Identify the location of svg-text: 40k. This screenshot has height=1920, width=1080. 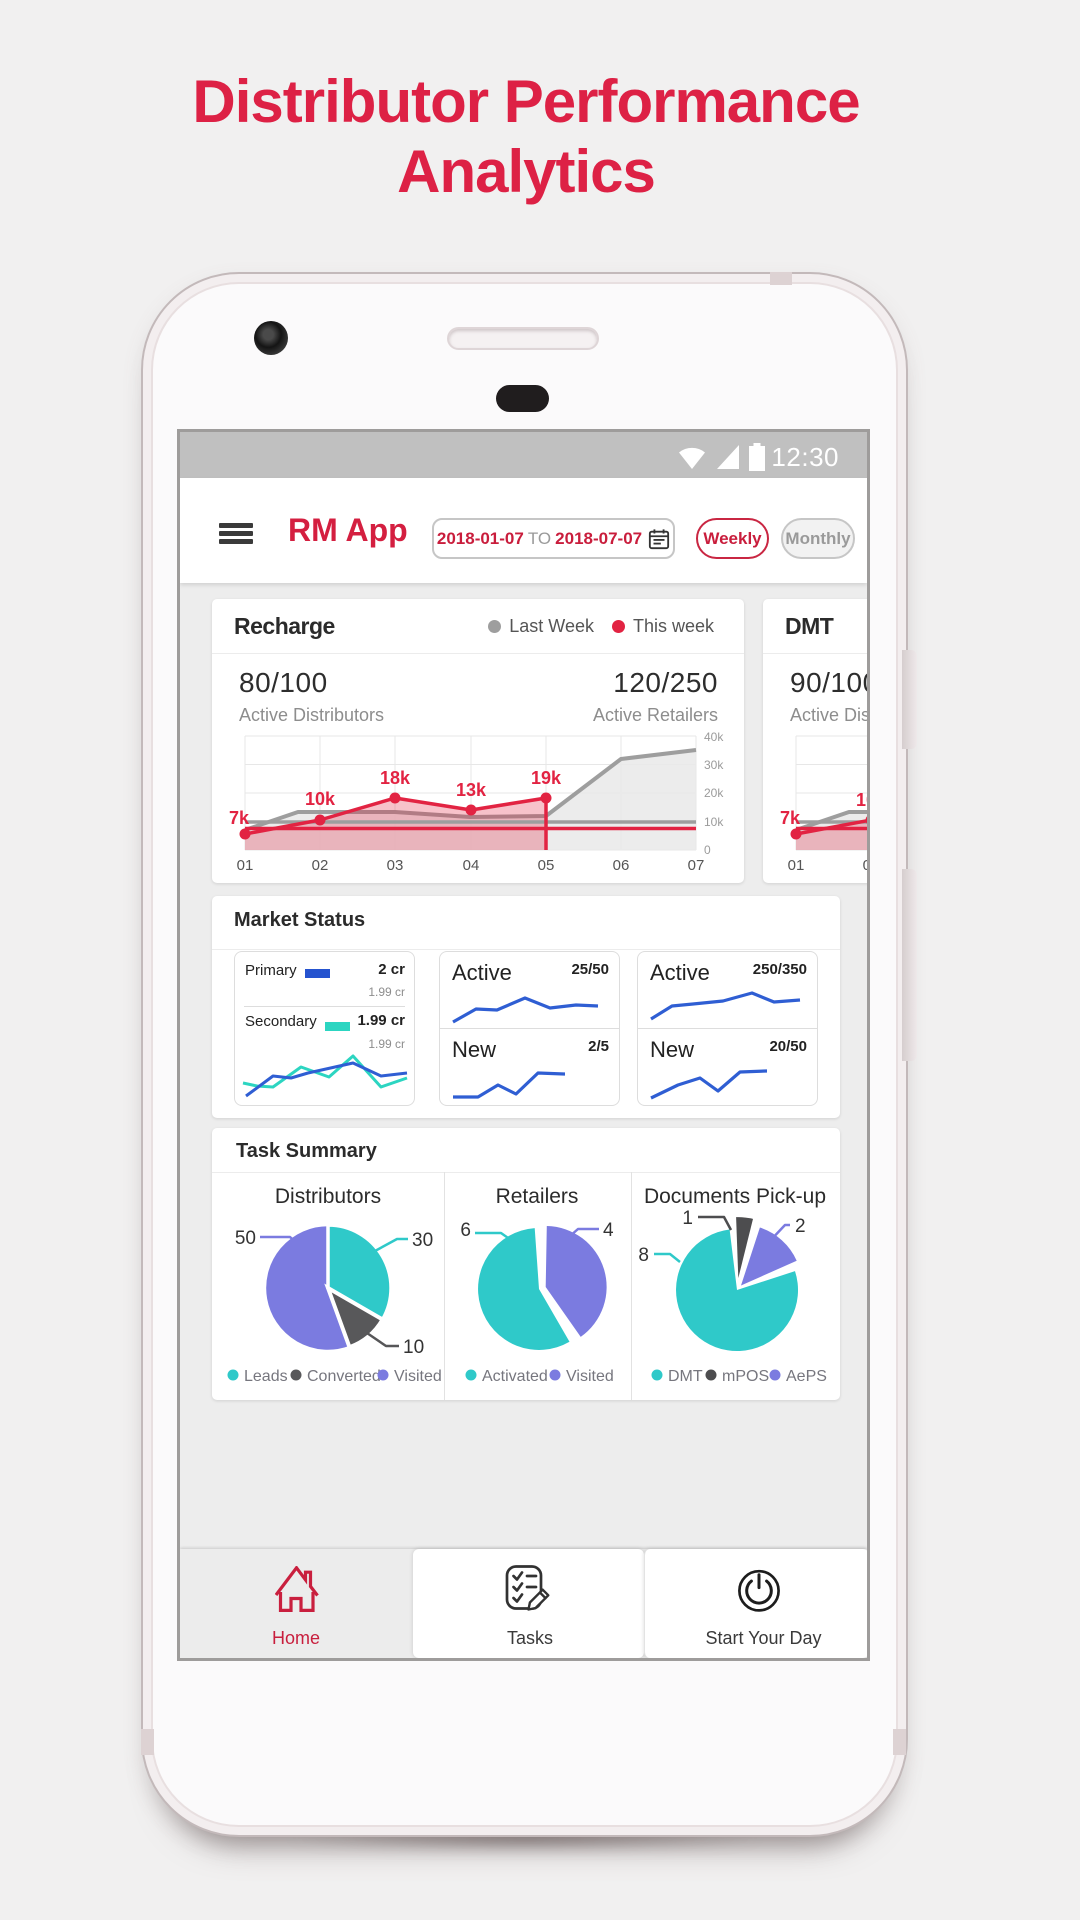
(714, 737).